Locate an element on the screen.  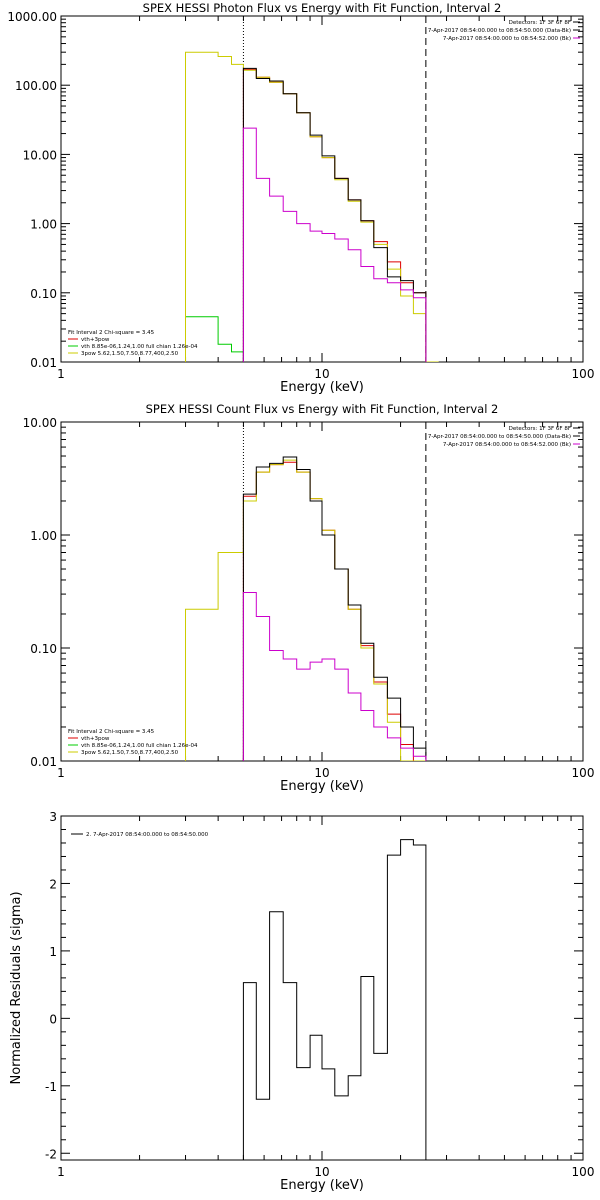
y-tick-label: -1 is located at coordinates (51, 1087).